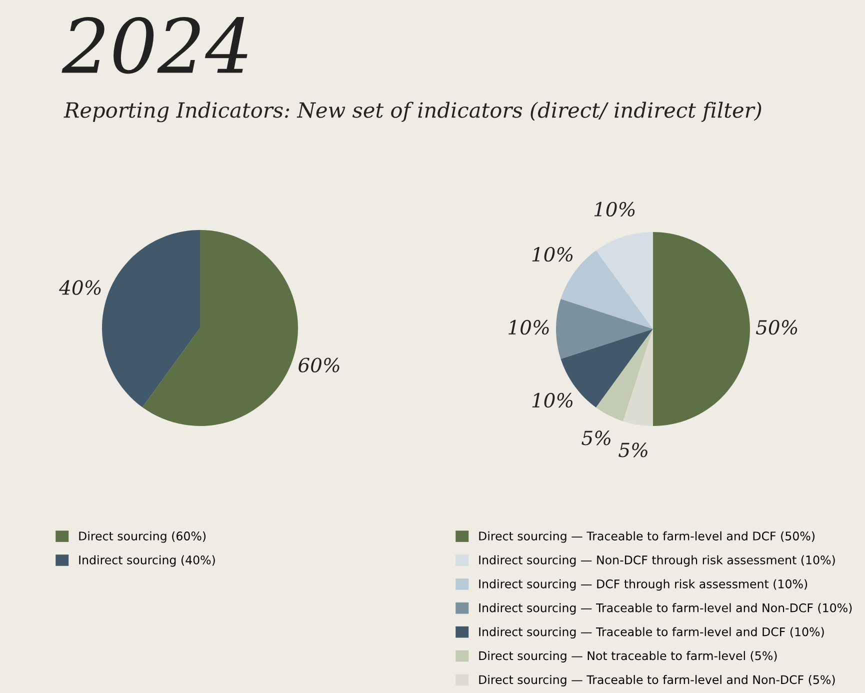  I want to click on data-label: 40%, so click(80, 287).